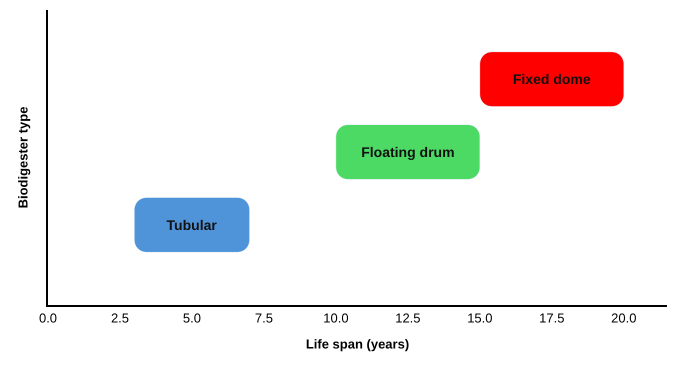 The width and height of the screenshot is (675, 367). I want to click on x-tick-label: 2.5, so click(120, 318).